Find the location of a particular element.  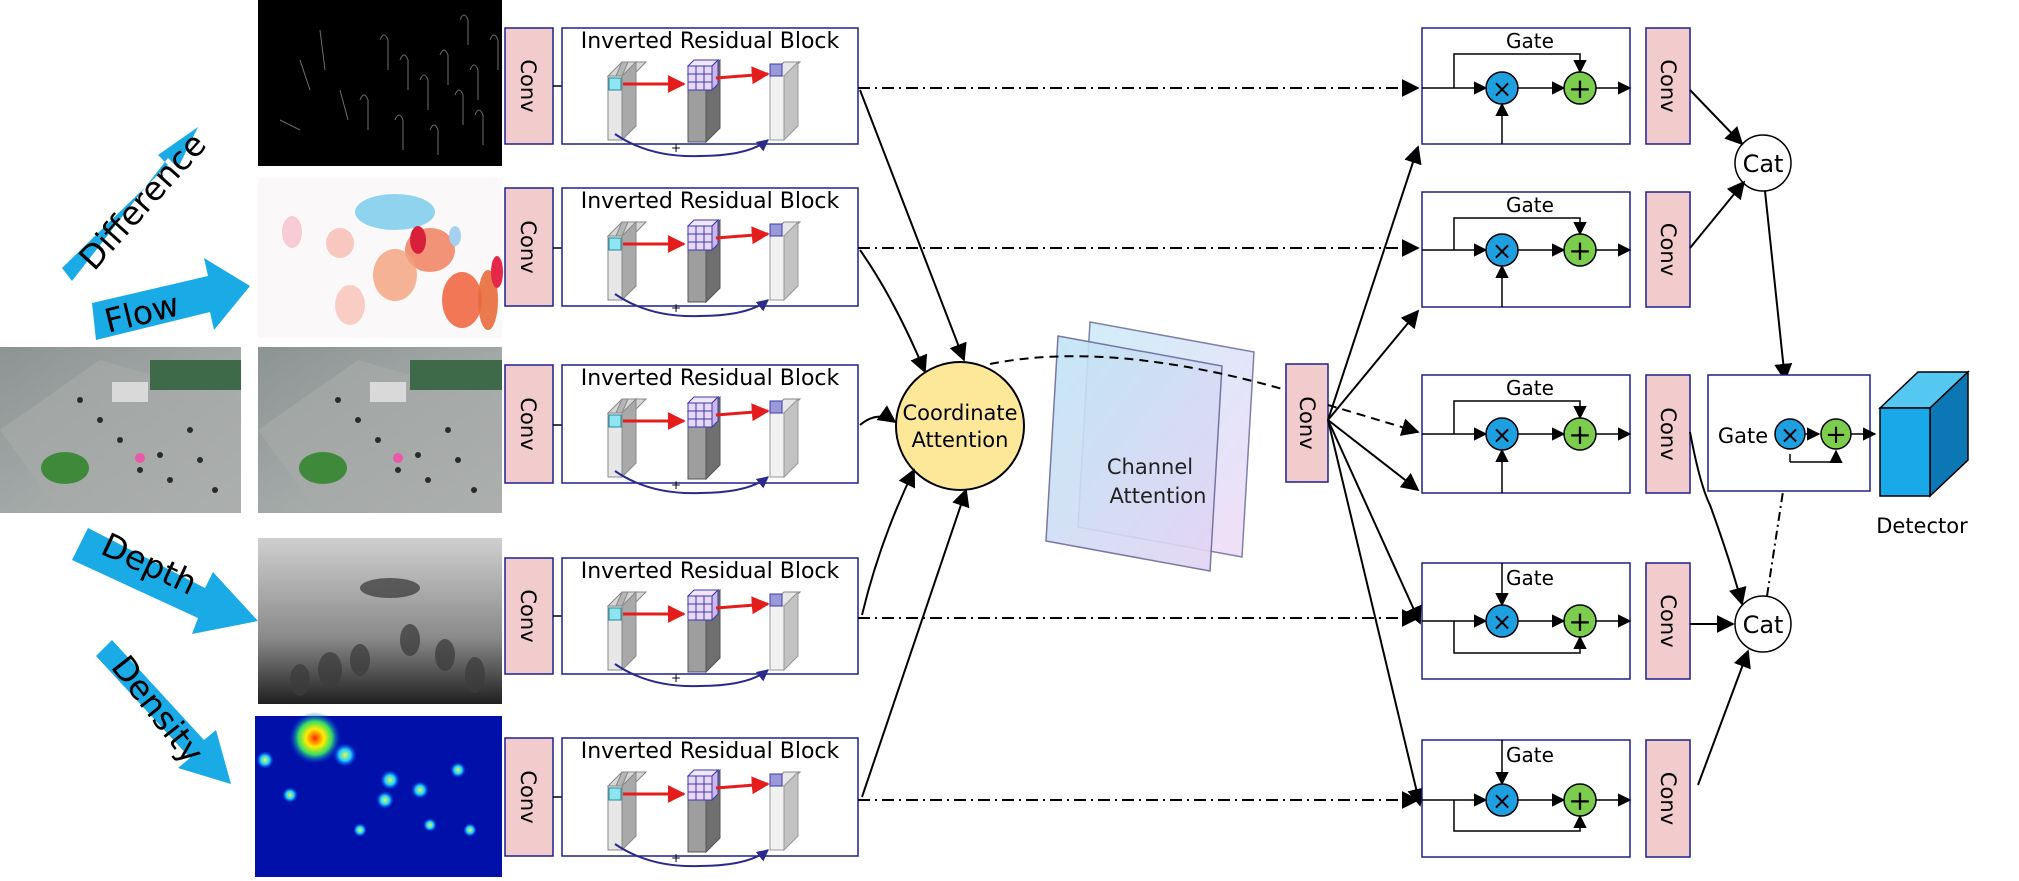

detector-label: Detector is located at coordinates (1922, 526).